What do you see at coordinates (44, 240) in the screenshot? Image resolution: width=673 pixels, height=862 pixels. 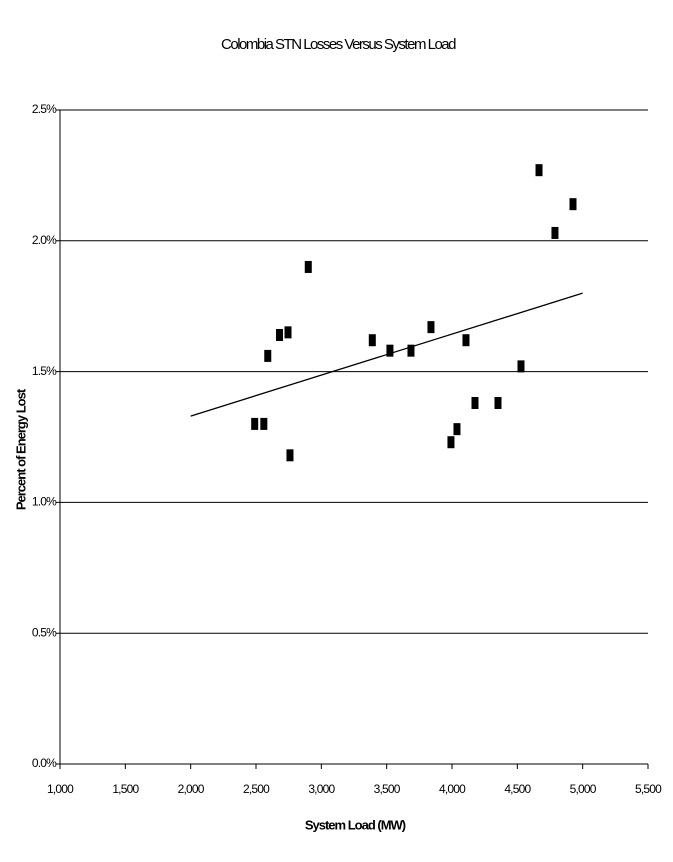 I see `y-tick-label: 2.0%` at bounding box center [44, 240].